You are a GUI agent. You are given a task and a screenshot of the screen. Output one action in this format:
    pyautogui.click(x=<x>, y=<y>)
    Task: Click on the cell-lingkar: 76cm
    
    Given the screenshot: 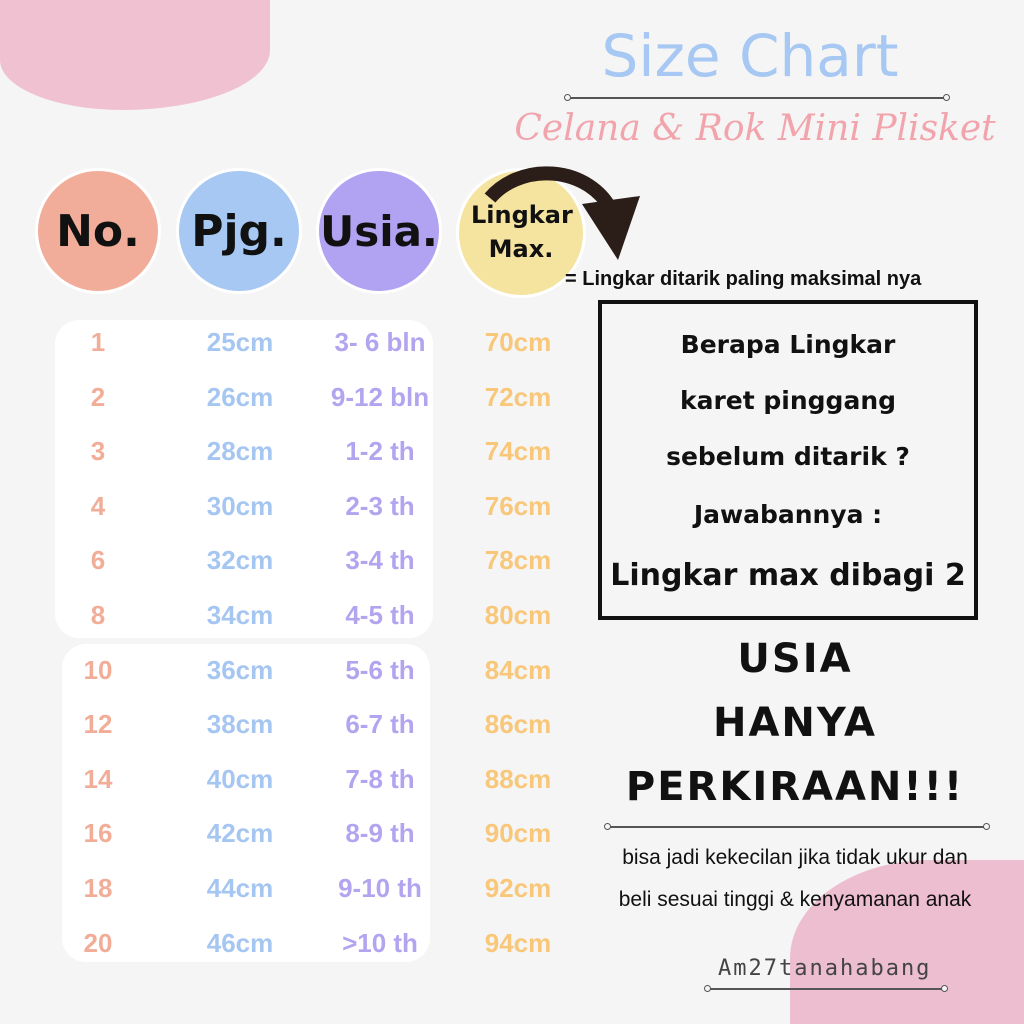 What is the action you would take?
    pyautogui.click(x=518, y=505)
    